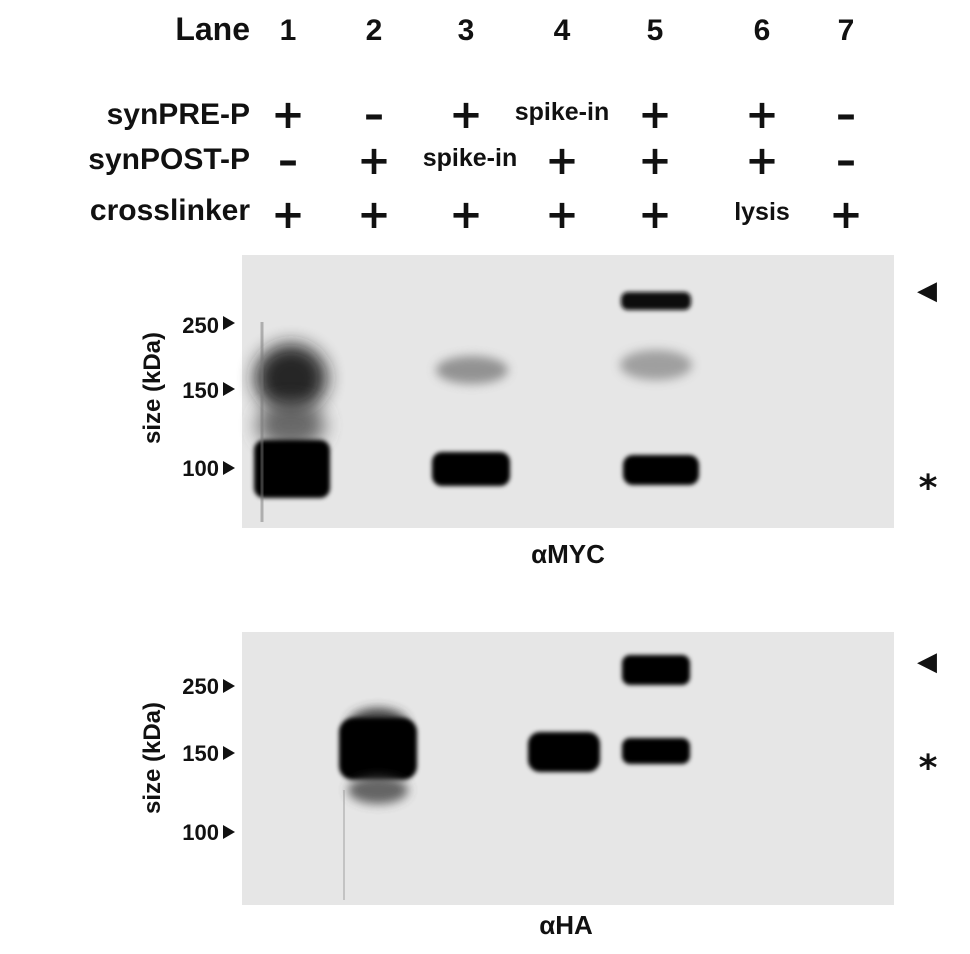 This screenshot has height=954, width=970. I want to click on band-myc-lane5-top, so click(656, 301).